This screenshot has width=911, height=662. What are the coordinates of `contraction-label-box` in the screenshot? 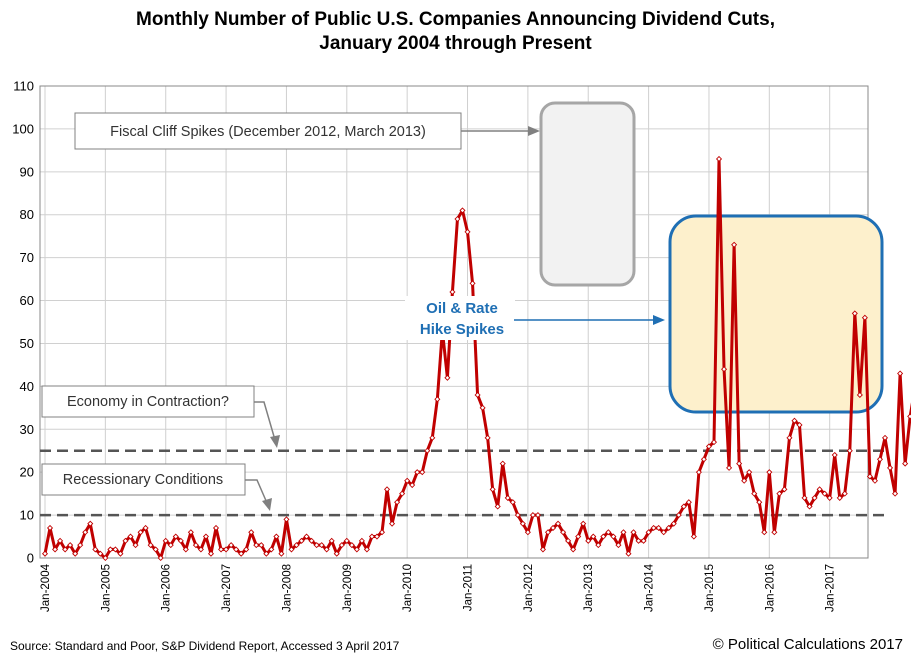 It's located at (148, 401).